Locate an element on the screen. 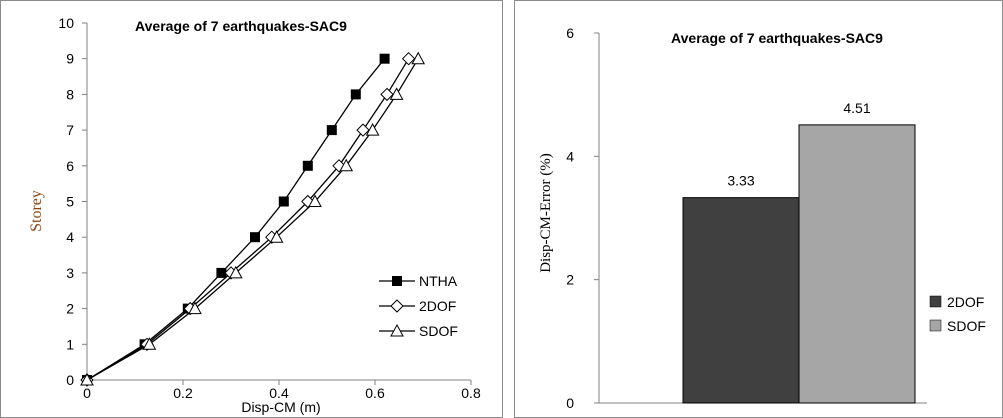  y-tick-label: 5 is located at coordinates (70, 202).